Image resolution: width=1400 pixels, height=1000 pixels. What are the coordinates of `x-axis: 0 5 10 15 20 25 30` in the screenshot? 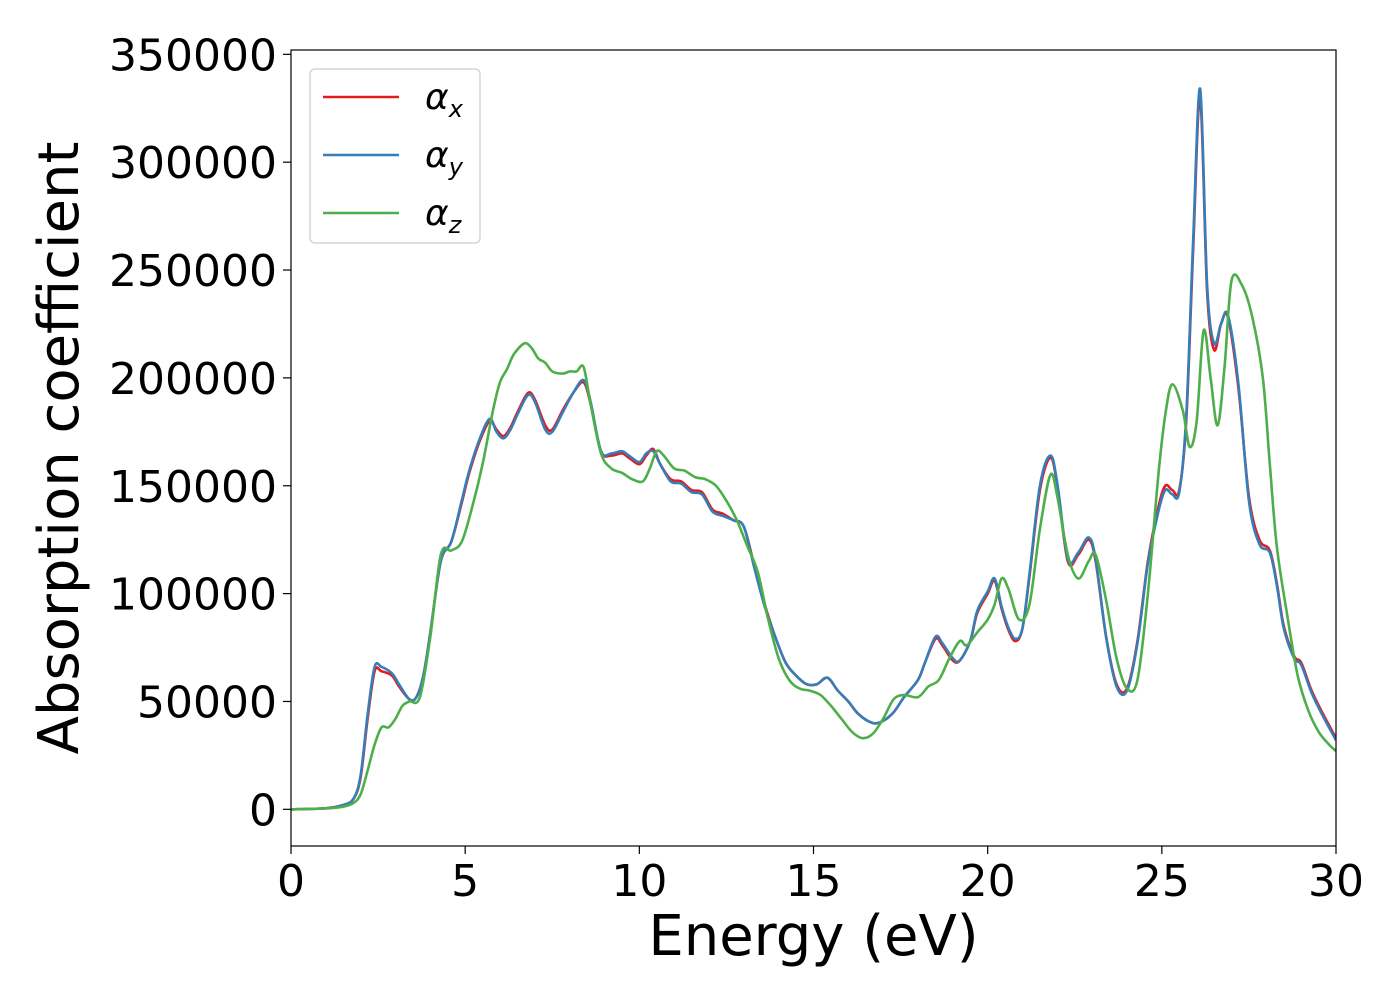 It's located at (820, 876).